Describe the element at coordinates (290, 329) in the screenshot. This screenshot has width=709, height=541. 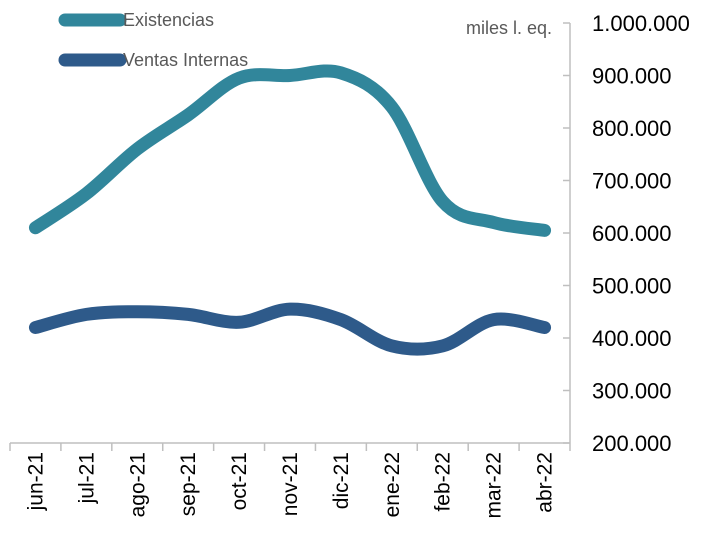
I see `series-line-ventas-internas` at that location.